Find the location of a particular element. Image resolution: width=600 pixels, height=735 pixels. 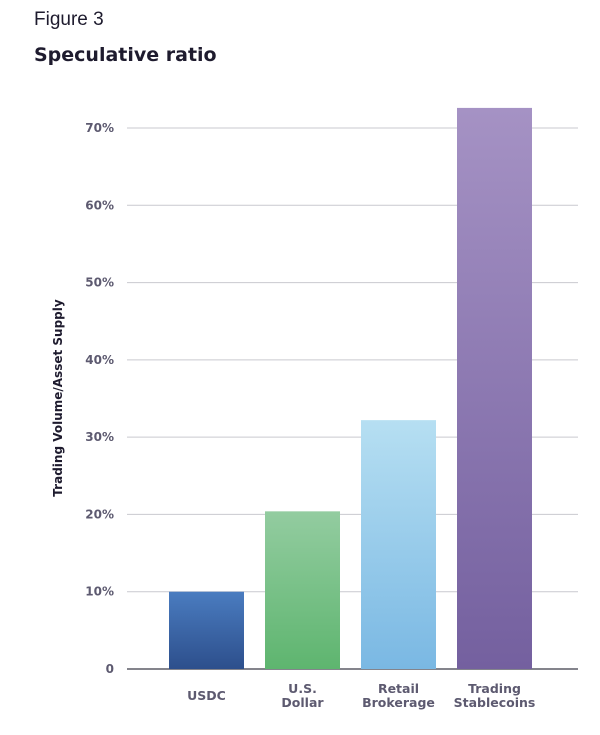

y-tick-label: 60% is located at coordinates (99, 205).